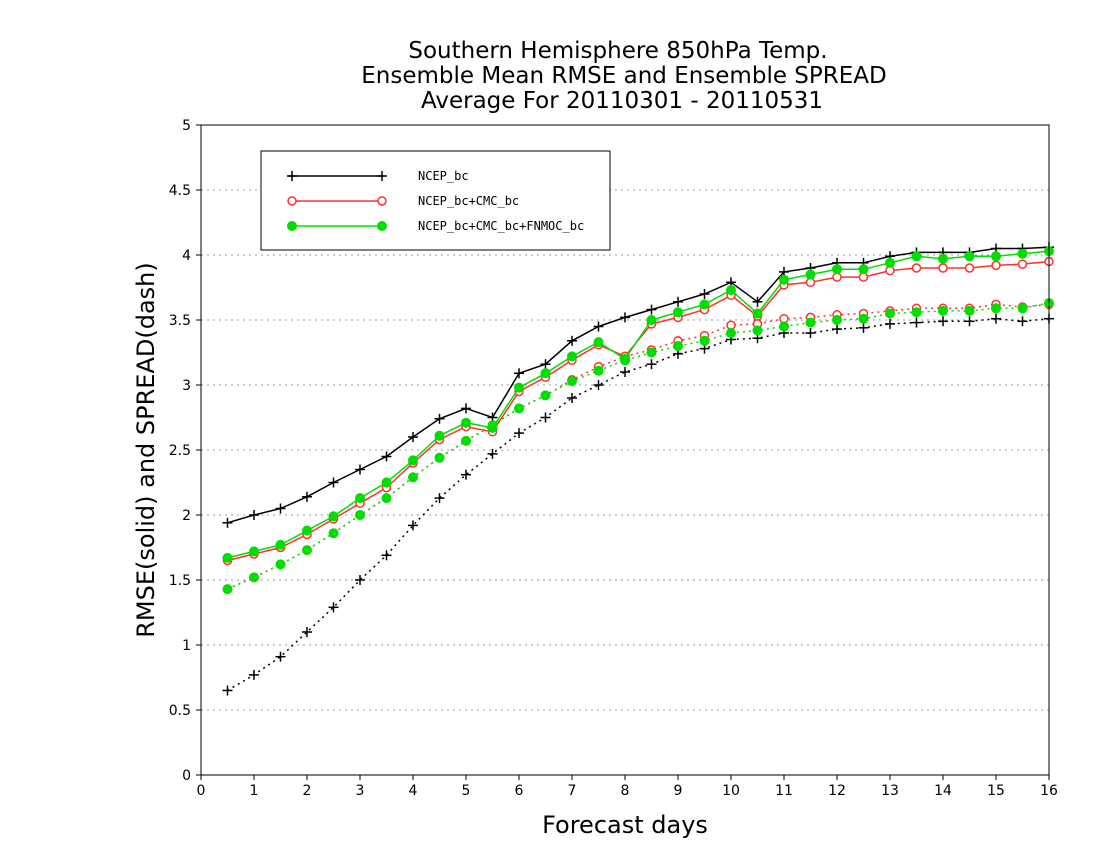 The image size is (1100, 854). Describe the element at coordinates (382, 226) in the screenshot. I see `legend-marker-ncep-bc-cmc-bc-fnmoc-bc` at that location.